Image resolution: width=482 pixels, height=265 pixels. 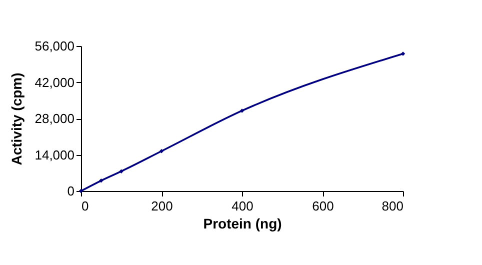 I want to click on x-tick-label: 800, so click(x=393, y=206).